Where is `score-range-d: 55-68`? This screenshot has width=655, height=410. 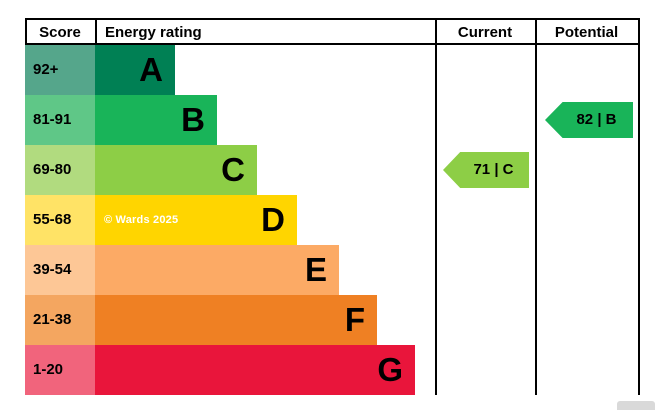
score-range-d: 55-68 is located at coordinates (60, 220).